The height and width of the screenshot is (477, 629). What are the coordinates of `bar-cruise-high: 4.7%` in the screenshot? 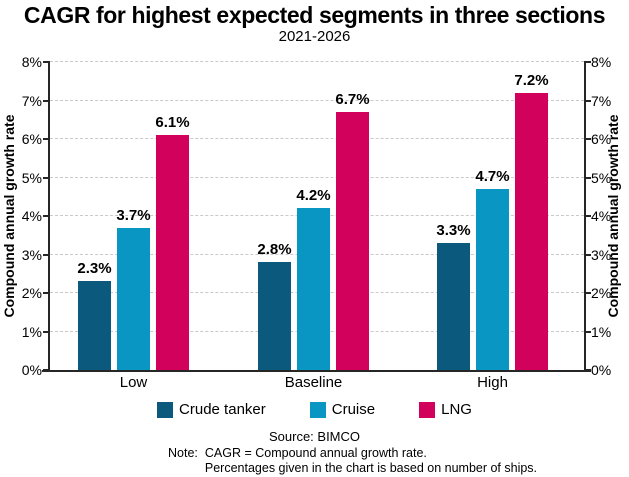 It's located at (492, 269).